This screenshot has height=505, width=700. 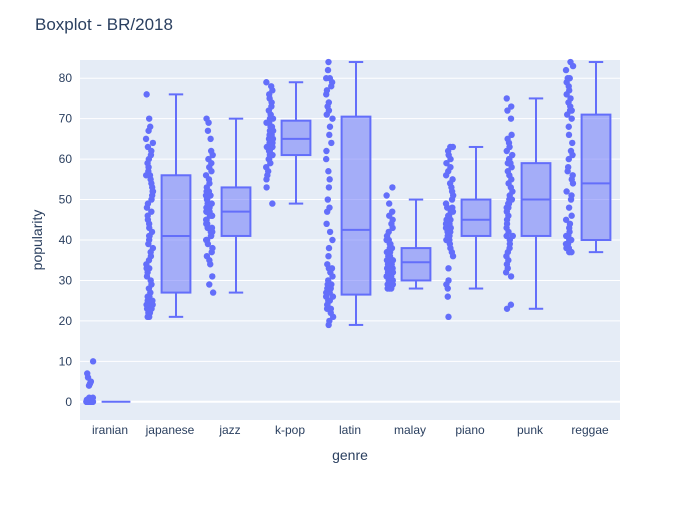 What do you see at coordinates (536, 203) in the screenshot?
I see `box-punk` at bounding box center [536, 203].